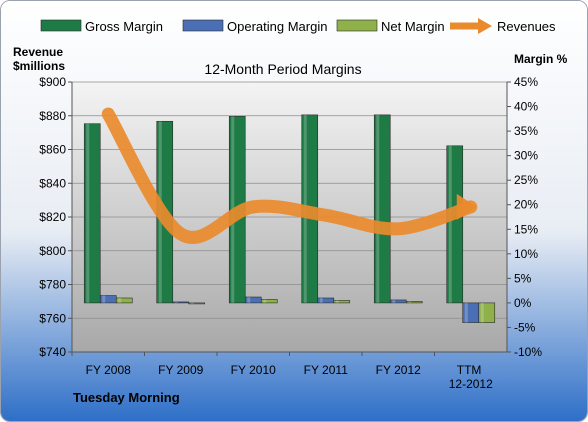  Describe the element at coordinates (108, 370) in the screenshot. I see `category-label: FY 2008` at that location.